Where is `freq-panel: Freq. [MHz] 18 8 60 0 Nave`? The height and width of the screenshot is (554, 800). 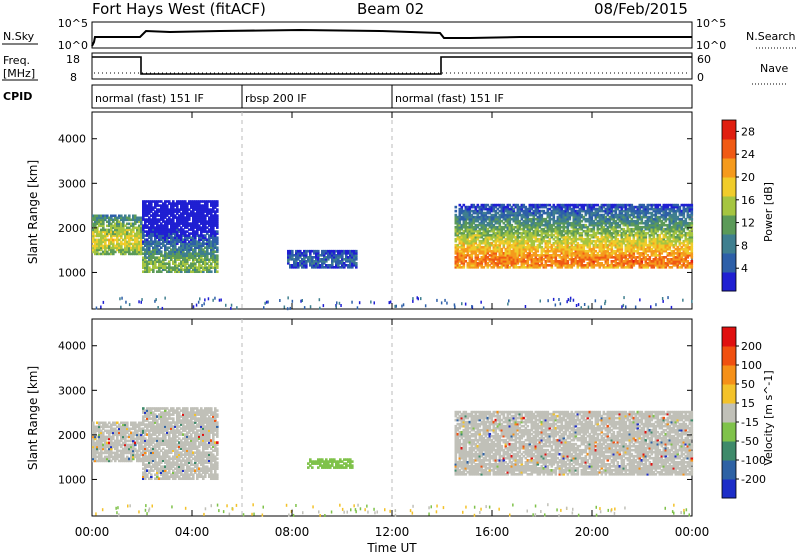 freq-panel: Freq. [MHz] 18 8 60 0 Nave is located at coordinates (395, 68).